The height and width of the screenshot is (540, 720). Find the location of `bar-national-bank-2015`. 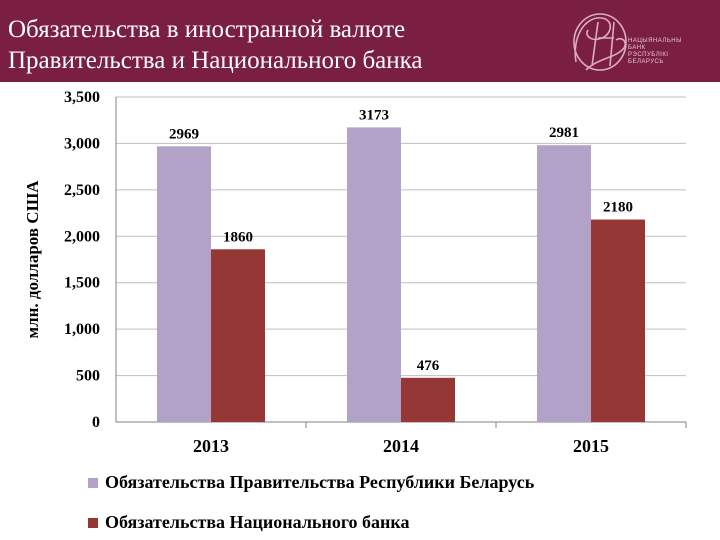

bar-national-bank-2015 is located at coordinates (618, 320).